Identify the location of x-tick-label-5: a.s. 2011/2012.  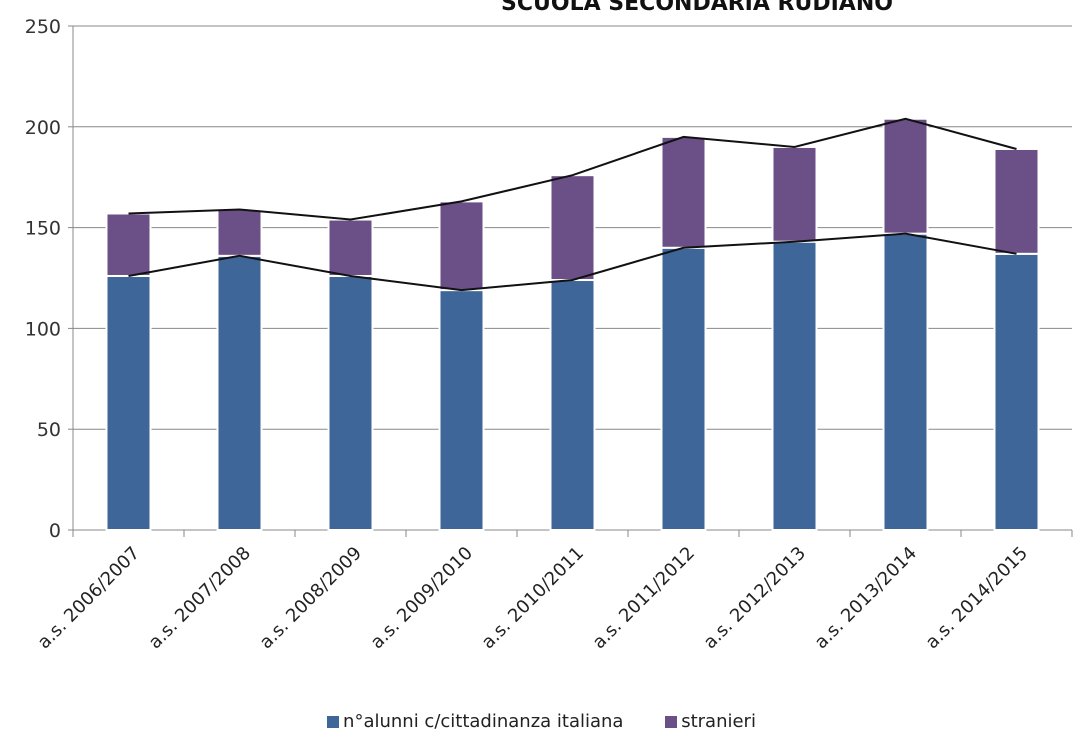
(644, 598).